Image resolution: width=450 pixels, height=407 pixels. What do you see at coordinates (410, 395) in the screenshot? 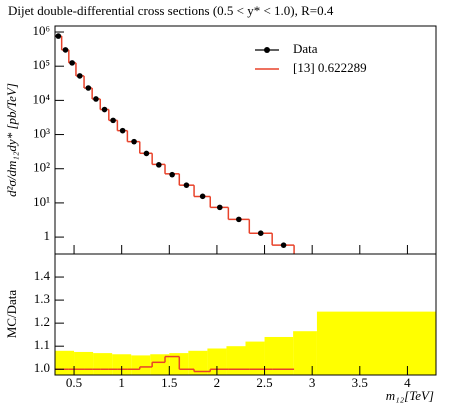
I see `x-axis-label: m₁₂[TeV]` at bounding box center [410, 395].